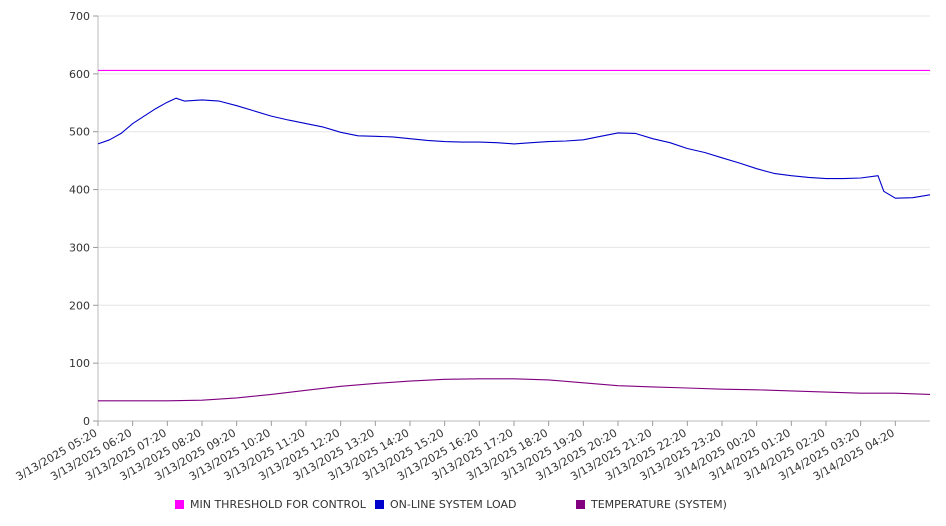  I want to click on y-tick-label: 400, so click(79, 190).